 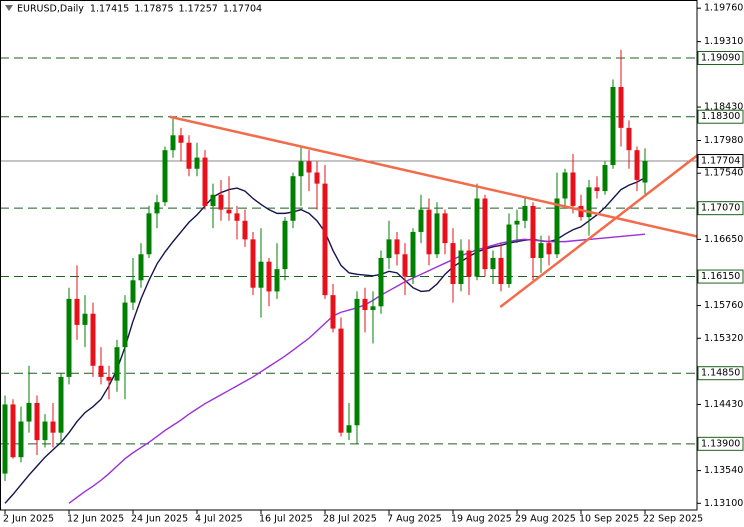 What do you see at coordinates (723, 503) in the screenshot?
I see `y-tick-label: 1.13100` at bounding box center [723, 503].